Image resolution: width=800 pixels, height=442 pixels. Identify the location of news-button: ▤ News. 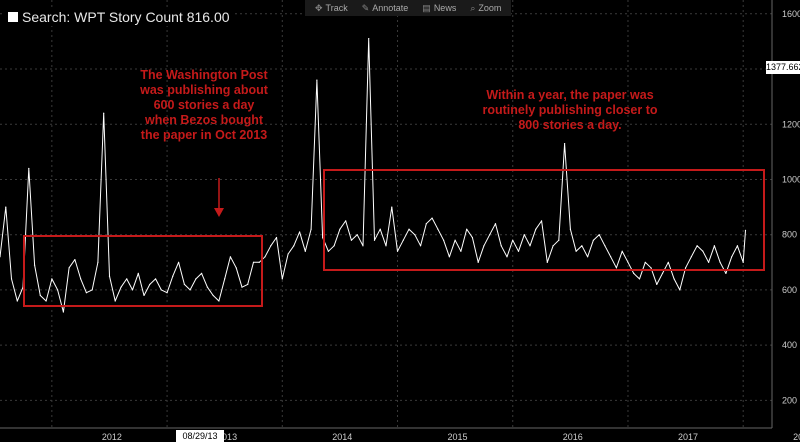
(439, 8).